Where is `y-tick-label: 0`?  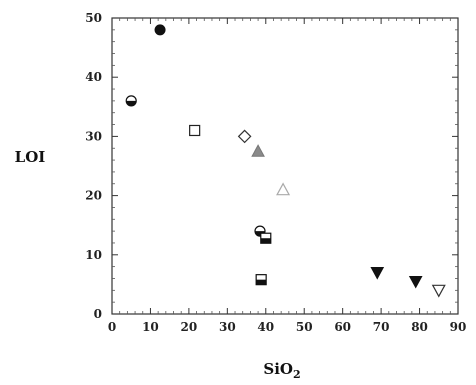
y-tick-label: 0 is located at coordinates (98, 314).